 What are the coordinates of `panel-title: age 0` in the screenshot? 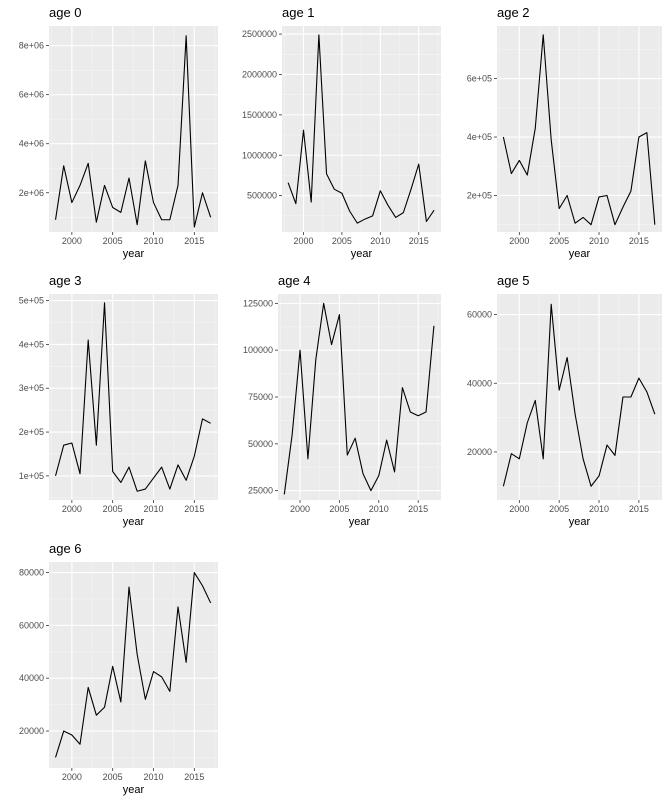 It's located at (65, 12).